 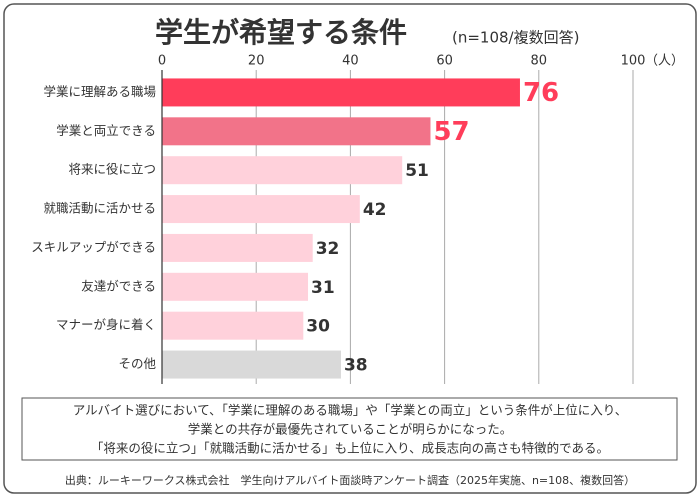 I want to click on value-label: 38, so click(x=356, y=366).